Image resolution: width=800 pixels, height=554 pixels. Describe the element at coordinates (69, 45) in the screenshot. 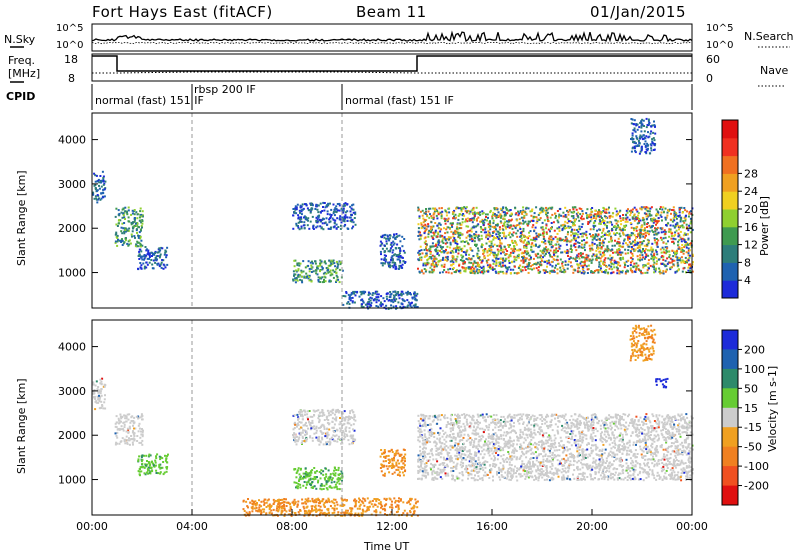

I see `counts-left-tick-bottom: 10^0` at that location.